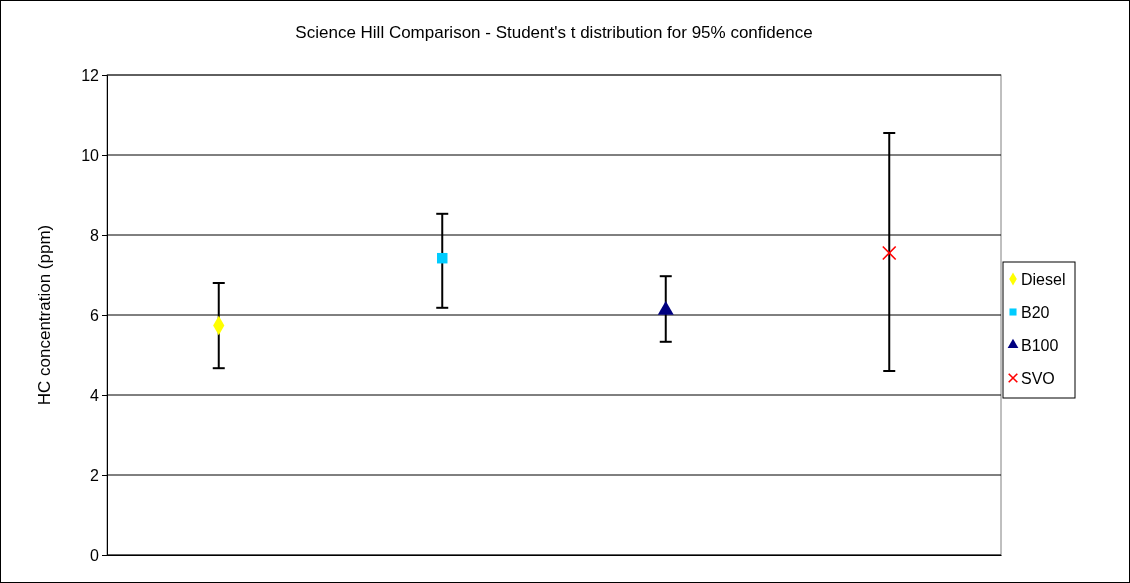 This screenshot has width=1130, height=583. What do you see at coordinates (95, 235) in the screenshot?
I see `y-tick-label: 8` at bounding box center [95, 235].